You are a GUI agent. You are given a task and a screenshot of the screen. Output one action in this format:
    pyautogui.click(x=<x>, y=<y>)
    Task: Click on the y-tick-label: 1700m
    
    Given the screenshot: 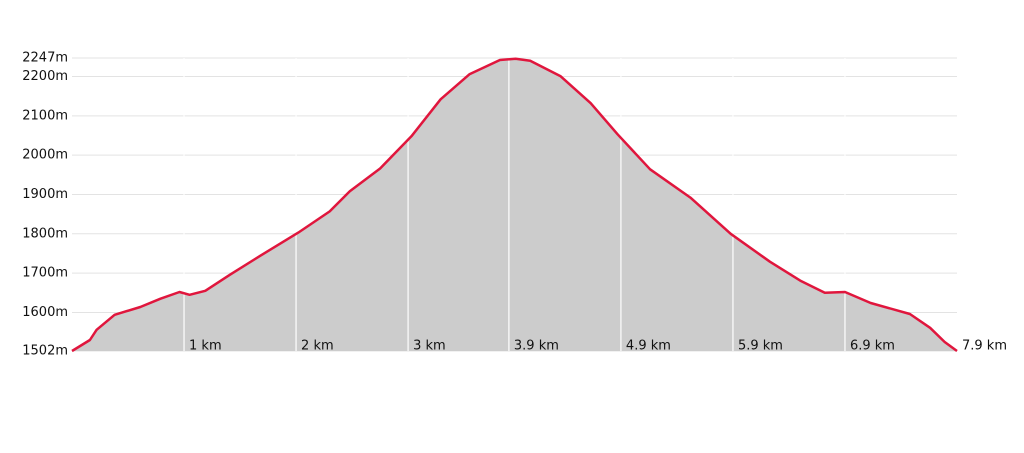 What is the action you would take?
    pyautogui.click(x=45, y=273)
    